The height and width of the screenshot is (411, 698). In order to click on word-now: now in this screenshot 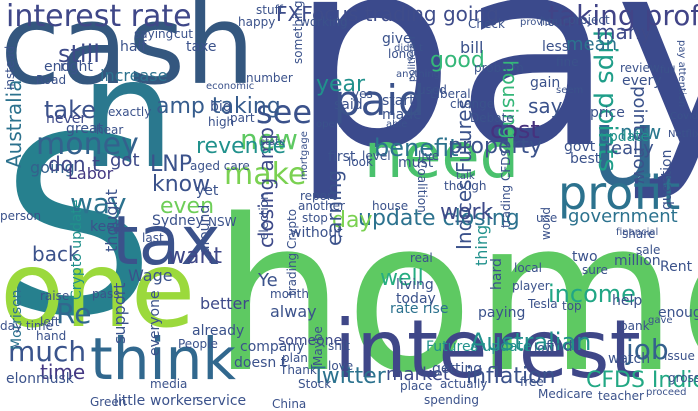, I will do `click(641, 132)`.